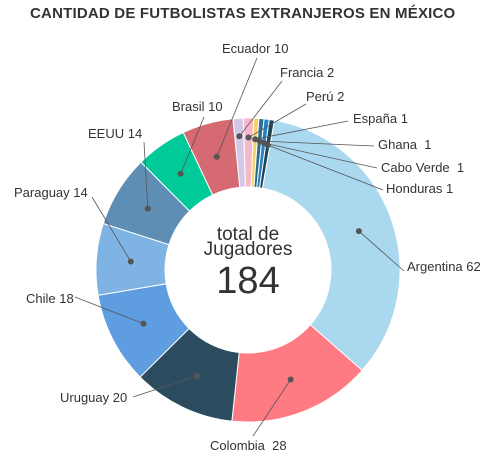 The image size is (499, 457). I want to click on leader-dot-paraguay, so click(130, 261).